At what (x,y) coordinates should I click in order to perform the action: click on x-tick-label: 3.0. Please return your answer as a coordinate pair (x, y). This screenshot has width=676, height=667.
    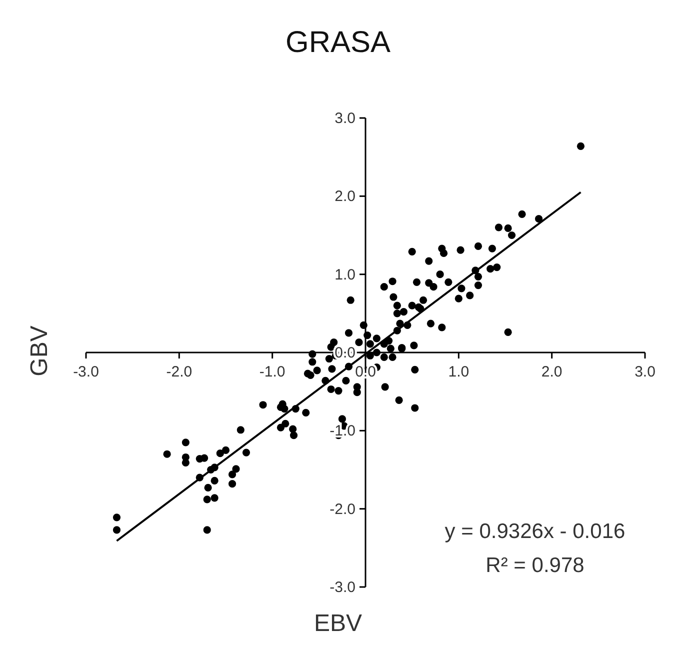
    Looking at the image, I should click on (645, 372).